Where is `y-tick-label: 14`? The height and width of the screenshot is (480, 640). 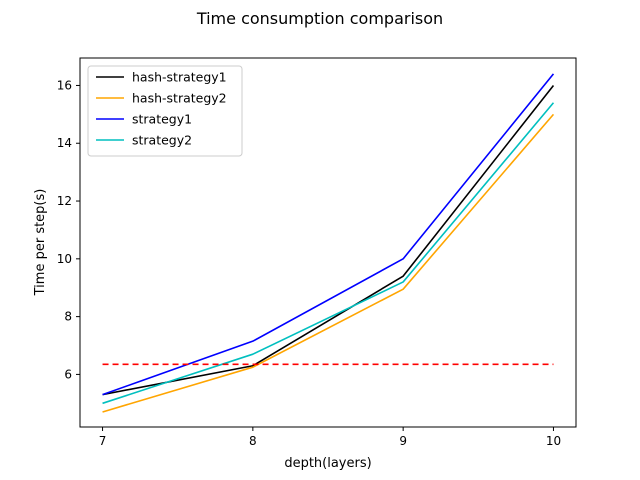
y-tick-label: 14 is located at coordinates (64, 143).